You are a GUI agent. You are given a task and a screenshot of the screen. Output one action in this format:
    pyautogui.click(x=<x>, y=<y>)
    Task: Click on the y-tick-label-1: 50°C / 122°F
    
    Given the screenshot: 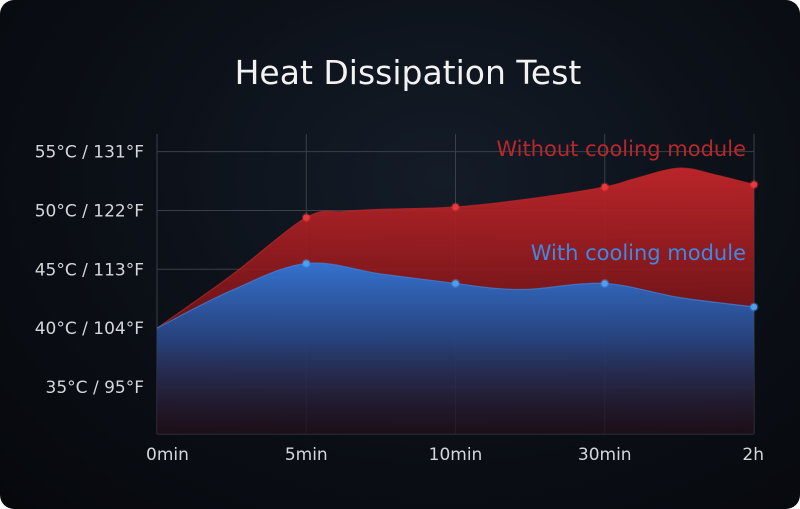 What is the action you would take?
    pyautogui.click(x=89, y=211)
    